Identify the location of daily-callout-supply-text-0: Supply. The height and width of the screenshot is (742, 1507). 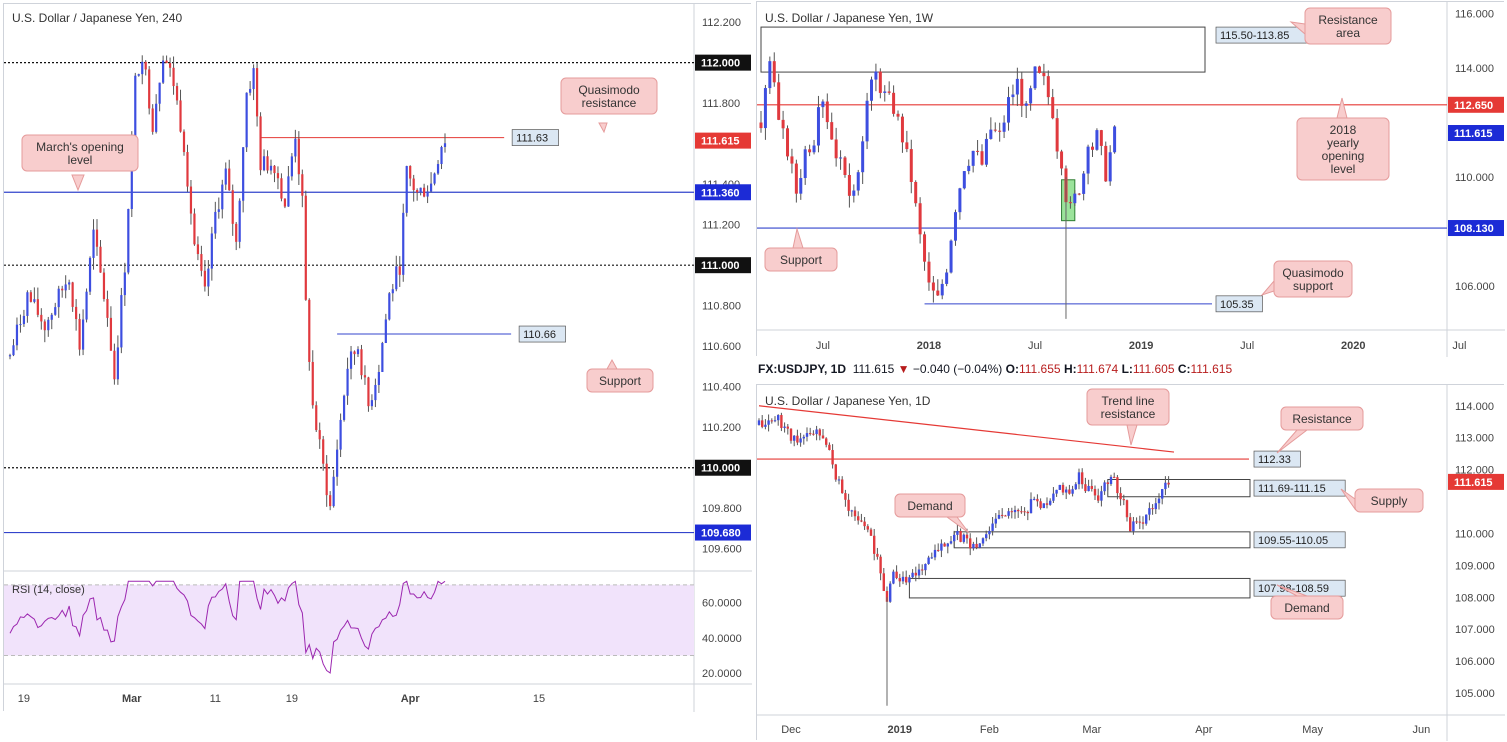
(1389, 501).